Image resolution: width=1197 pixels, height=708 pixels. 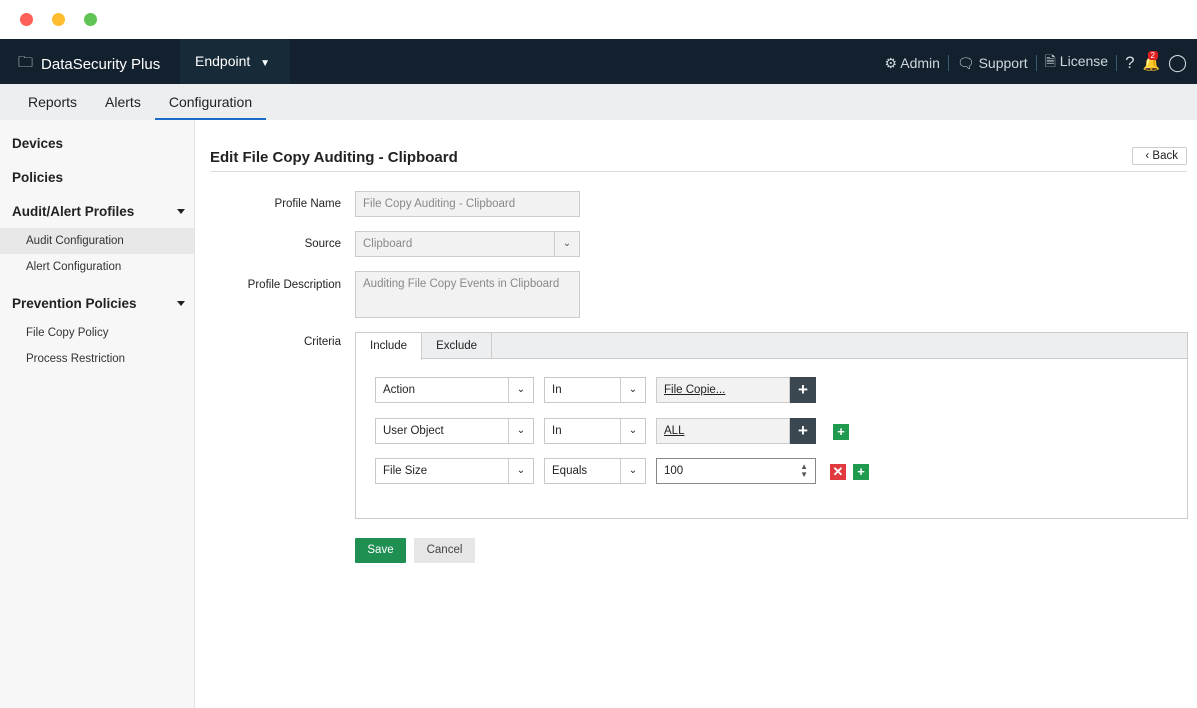 What do you see at coordinates (1177, 62) in the screenshot?
I see `user-avatar-icon: ◯` at bounding box center [1177, 62].